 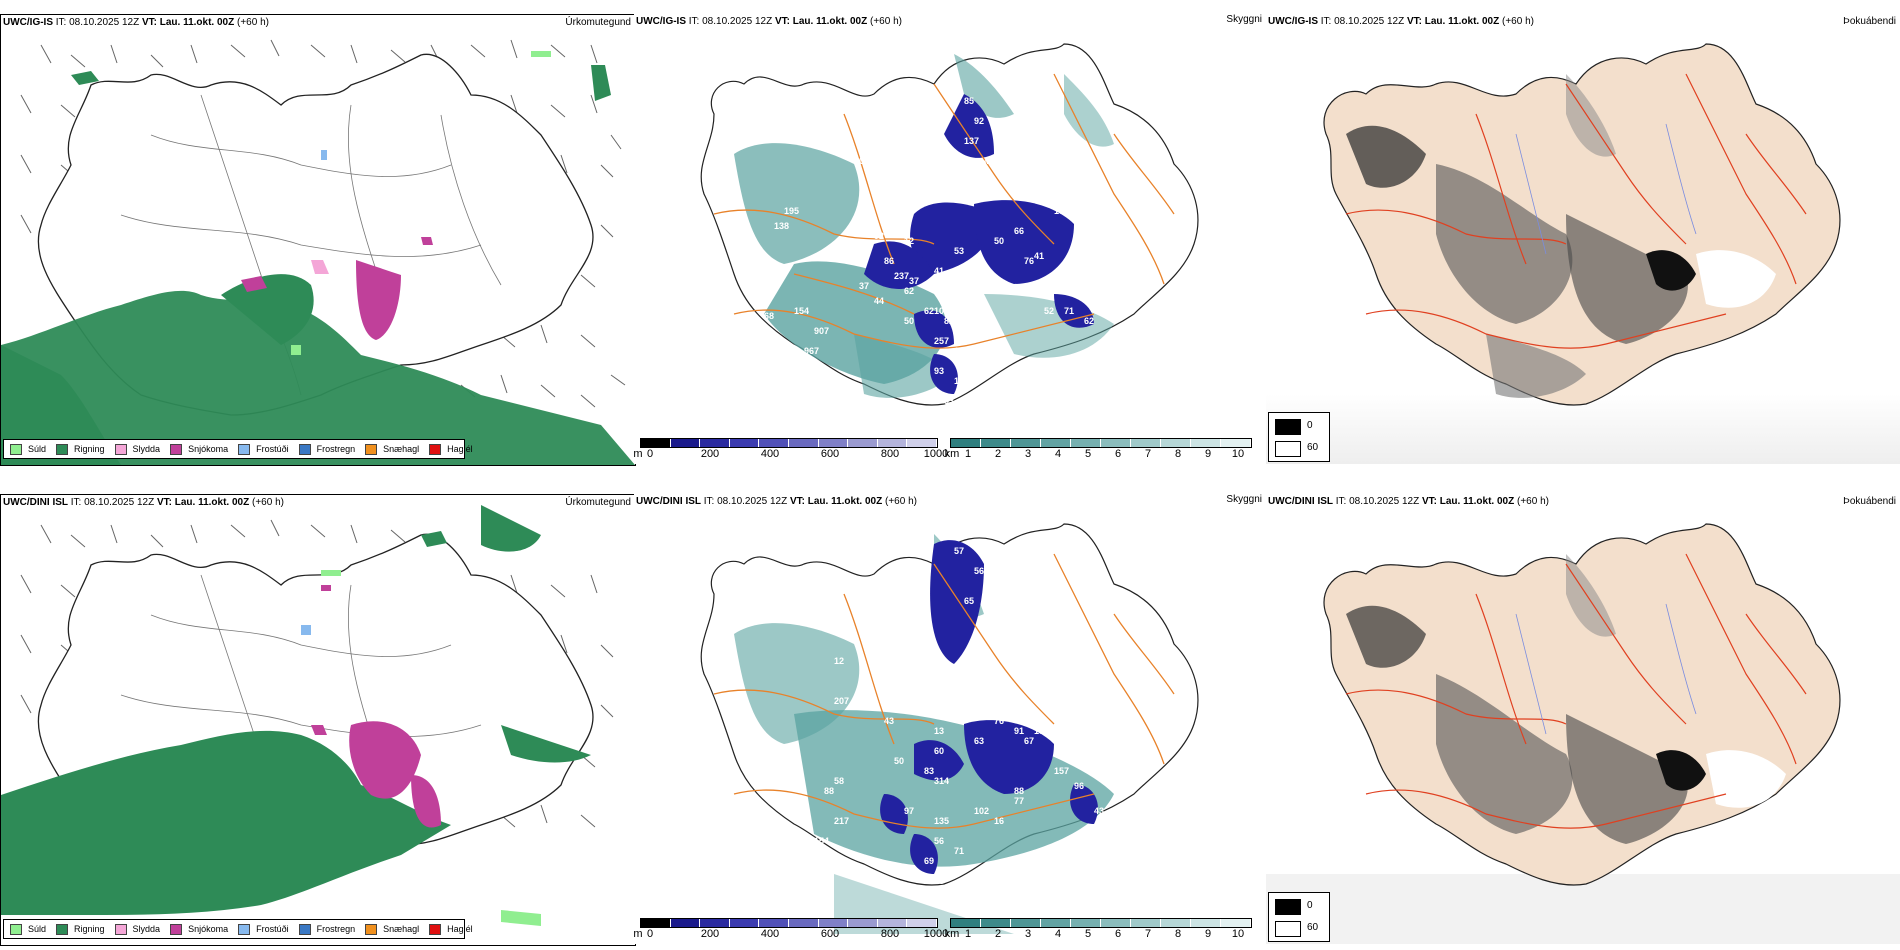 I want to click on cloud-base-value: 44, so click(x=879, y=301).